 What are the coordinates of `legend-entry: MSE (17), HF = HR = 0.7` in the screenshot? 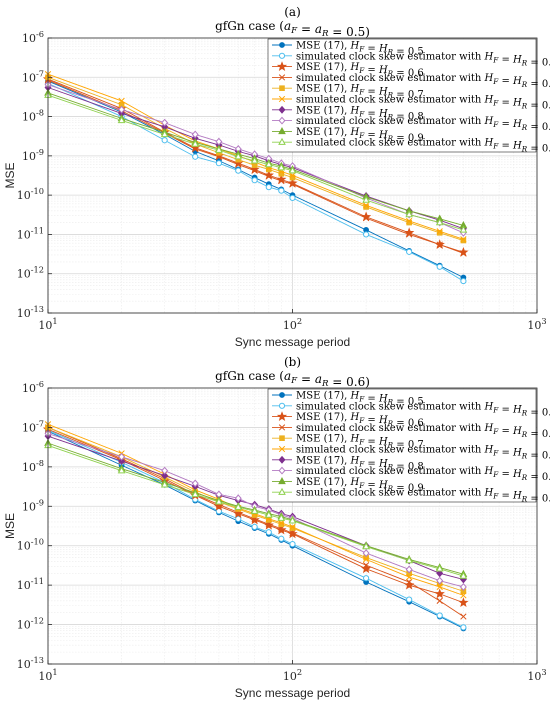 It's located at (348, 442).